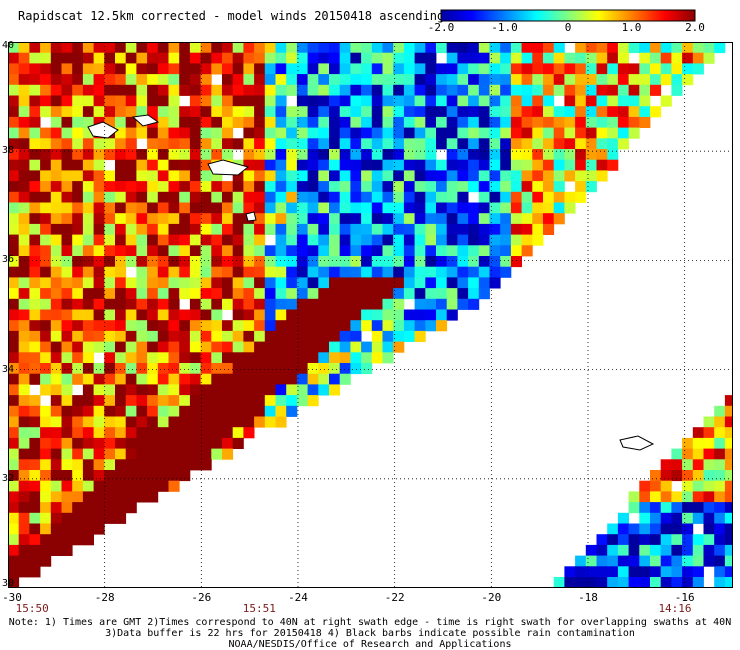 Image resolution: width=740 pixels, height=650 pixels. What do you see at coordinates (32, 608) in the screenshot?
I see `swath-time-label: 15:50` at bounding box center [32, 608].